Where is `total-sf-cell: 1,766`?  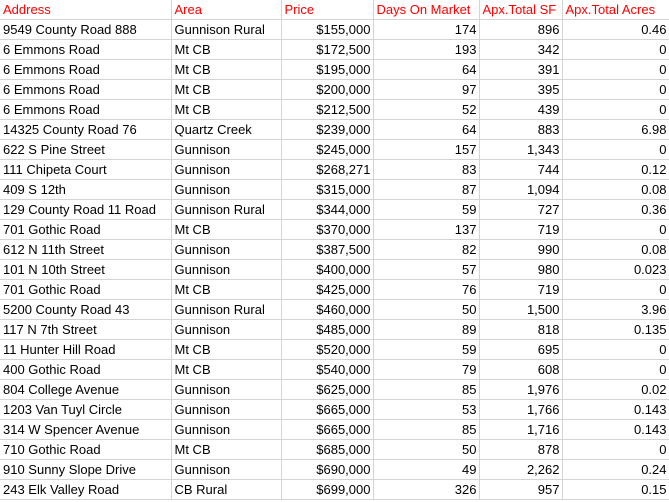
total-sf-cell: 1,766 is located at coordinates (521, 409).